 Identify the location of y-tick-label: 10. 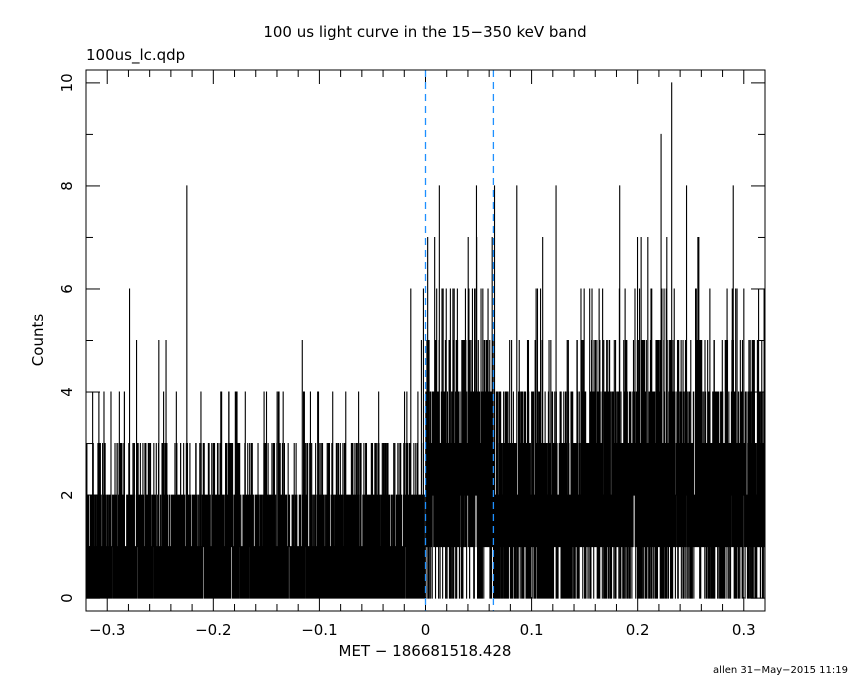
(67, 82).